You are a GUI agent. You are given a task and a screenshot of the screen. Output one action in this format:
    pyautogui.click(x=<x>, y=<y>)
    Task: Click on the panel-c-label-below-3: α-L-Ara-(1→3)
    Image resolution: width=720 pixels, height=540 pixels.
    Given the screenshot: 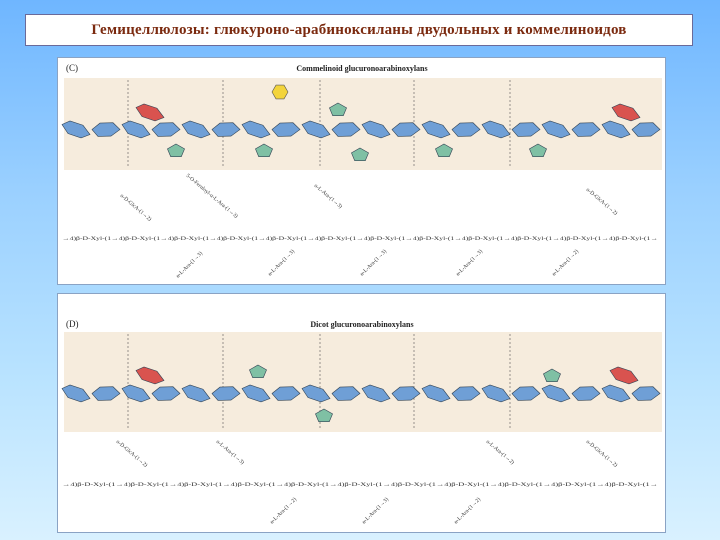 What is the action you would take?
    pyautogui.click(x=373, y=263)
    